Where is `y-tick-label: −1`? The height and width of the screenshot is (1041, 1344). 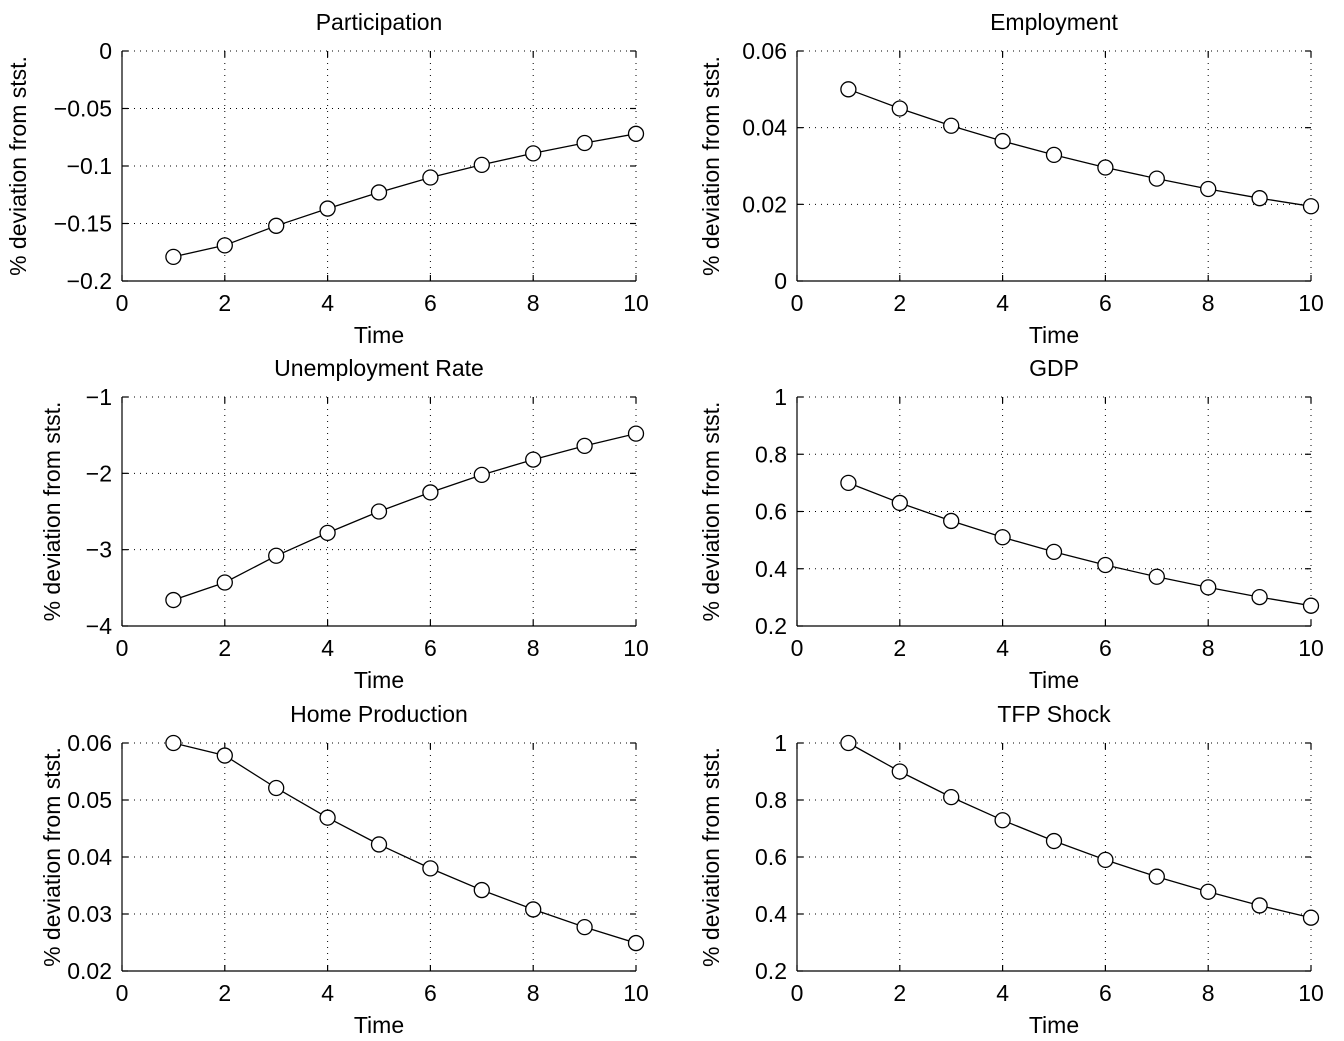
y-tick-label: −1 is located at coordinates (99, 397).